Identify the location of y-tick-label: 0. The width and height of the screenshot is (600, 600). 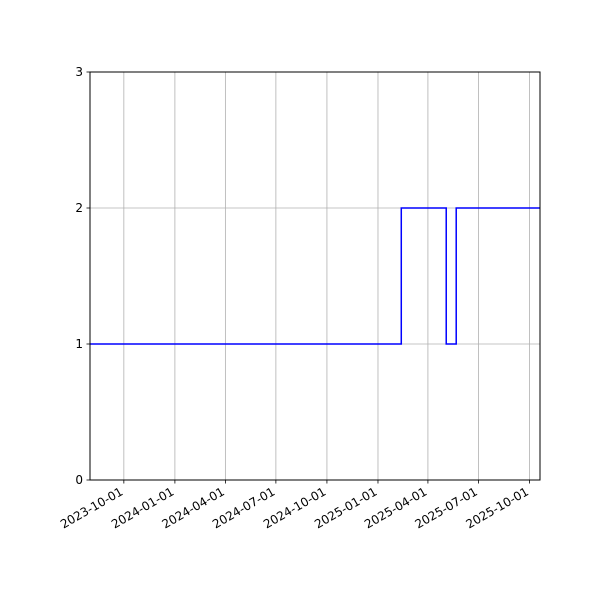
(79, 480).